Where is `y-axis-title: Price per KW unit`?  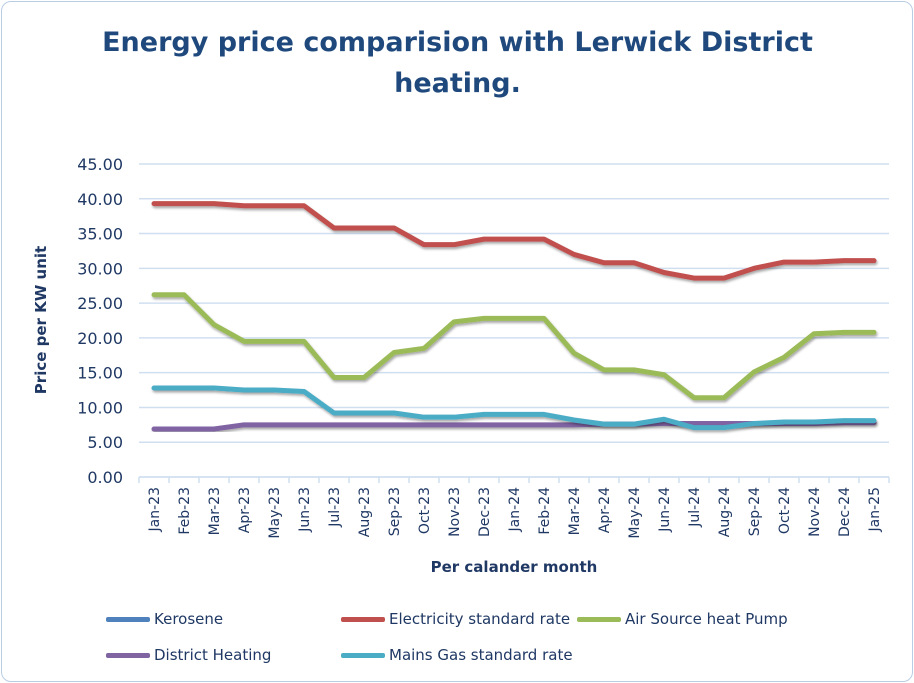 y-axis-title: Price per KW unit is located at coordinates (41, 320).